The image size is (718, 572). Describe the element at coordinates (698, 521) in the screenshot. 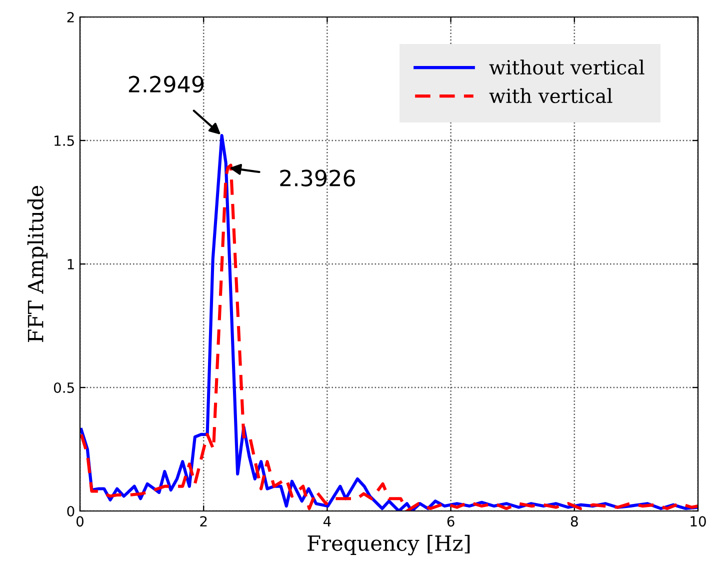

I see `x-tick-label: 10` at that location.